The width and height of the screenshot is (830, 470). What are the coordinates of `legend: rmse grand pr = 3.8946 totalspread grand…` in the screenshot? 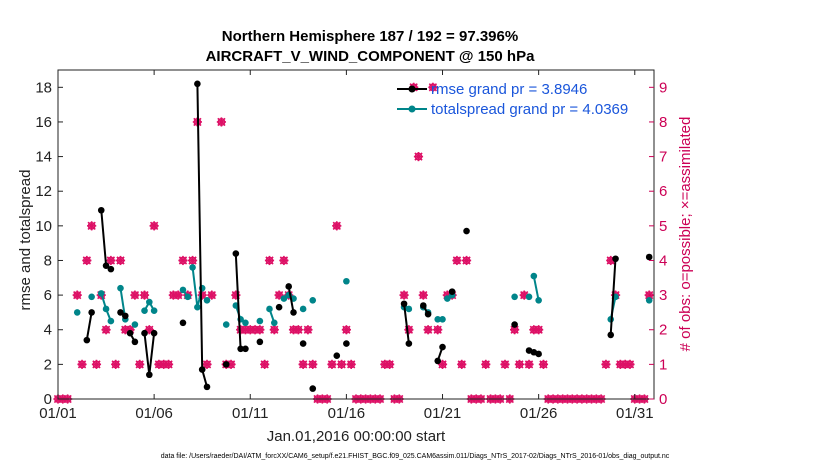 It's located at (512, 99).